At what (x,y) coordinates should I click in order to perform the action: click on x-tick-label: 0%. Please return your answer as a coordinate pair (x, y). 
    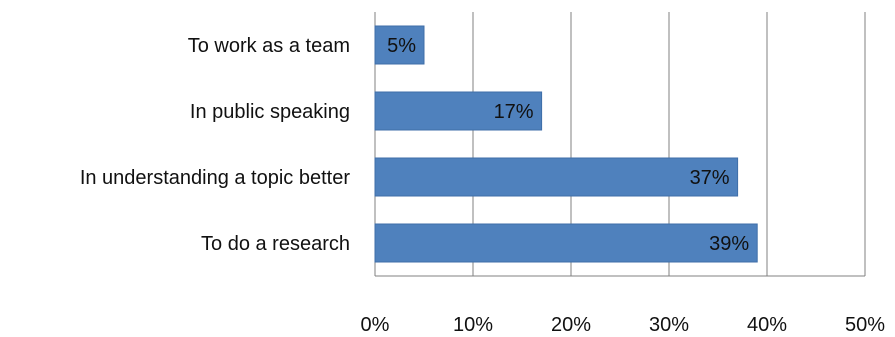
    Looking at the image, I should click on (375, 325).